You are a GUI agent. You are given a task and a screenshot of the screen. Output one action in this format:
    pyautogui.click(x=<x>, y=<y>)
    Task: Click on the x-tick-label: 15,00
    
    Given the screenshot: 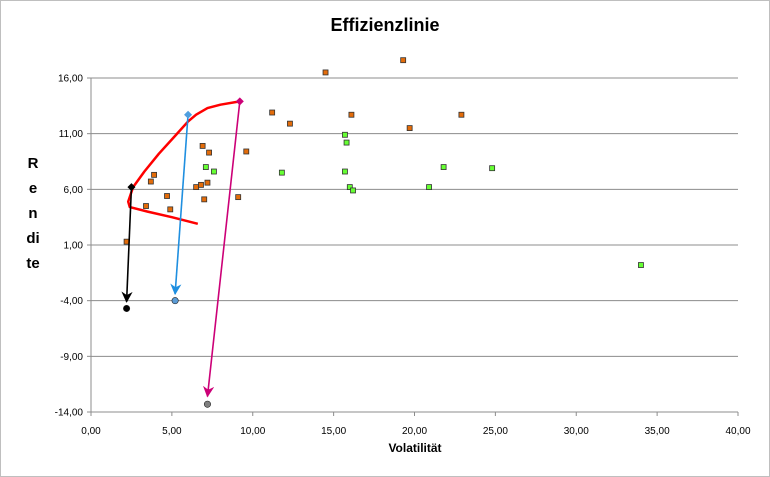 What is the action you would take?
    pyautogui.click(x=333, y=431)
    